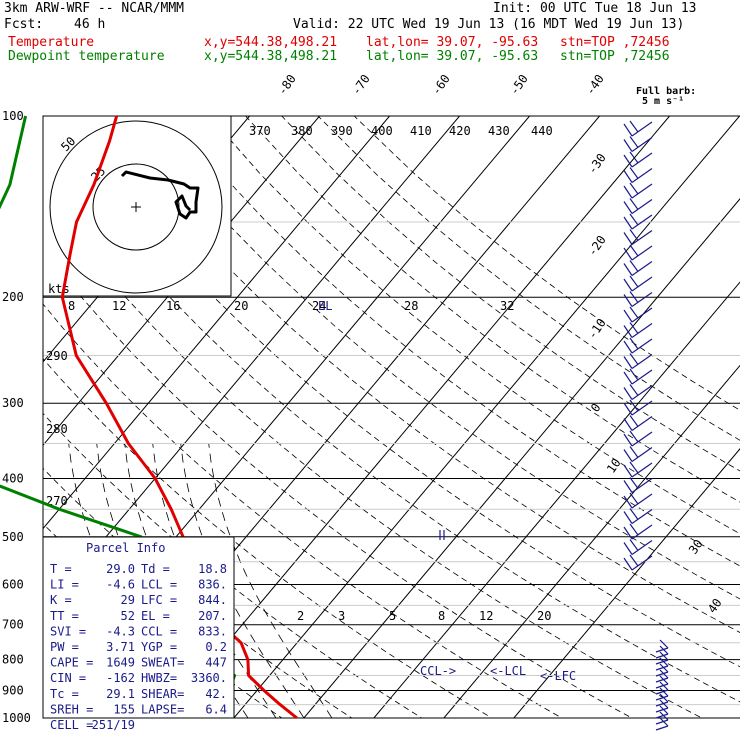 The image size is (740, 740). Describe the element at coordinates (507, 306) in the screenshot. I see `mixing-ratio-label: 32` at that location.